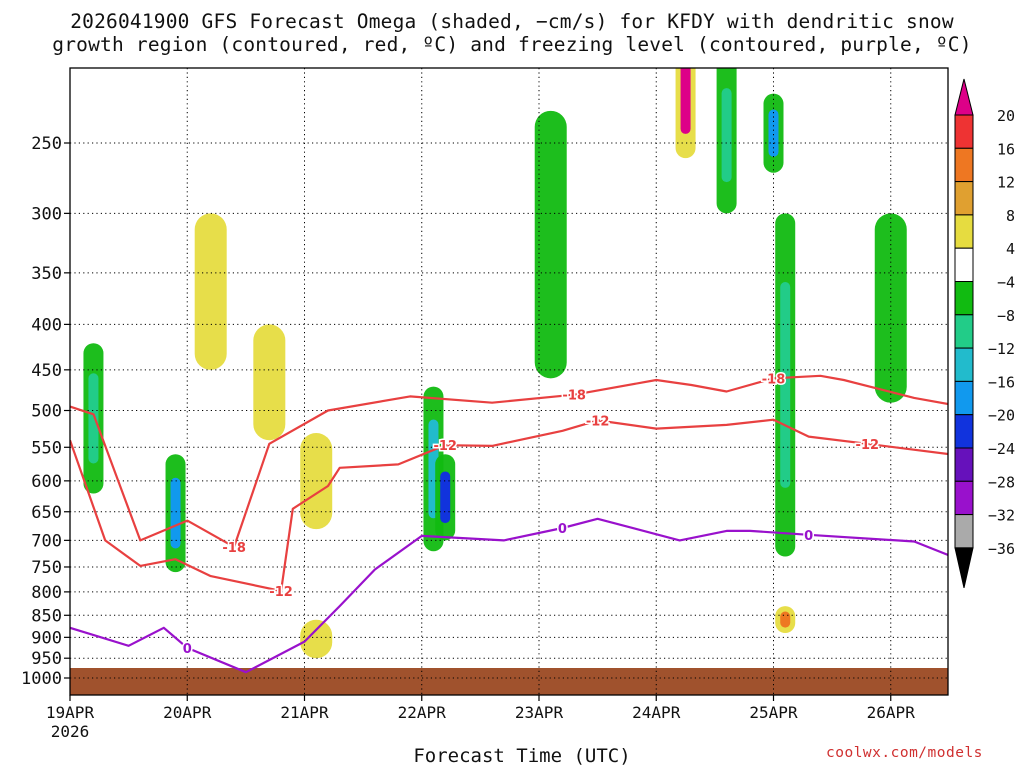 This screenshot has height=768, width=1024. What do you see at coordinates (891, 712) in the screenshot?
I see `x-label-26APR: 26APR` at bounding box center [891, 712].